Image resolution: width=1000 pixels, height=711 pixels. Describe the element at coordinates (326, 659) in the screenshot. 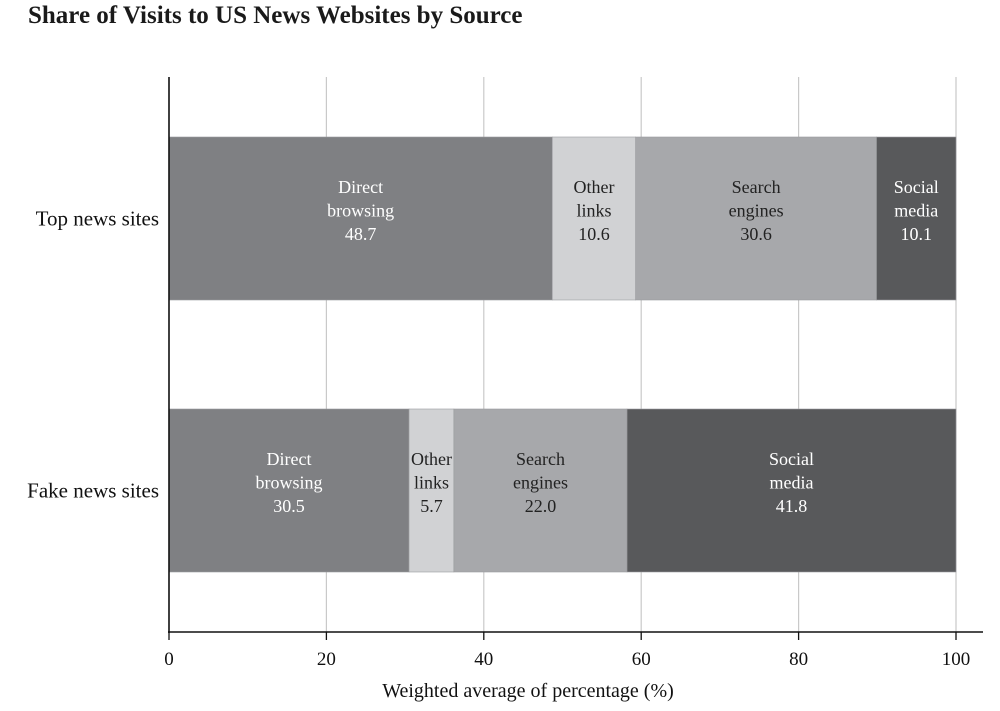

I see `x-tick-label: 20` at that location.